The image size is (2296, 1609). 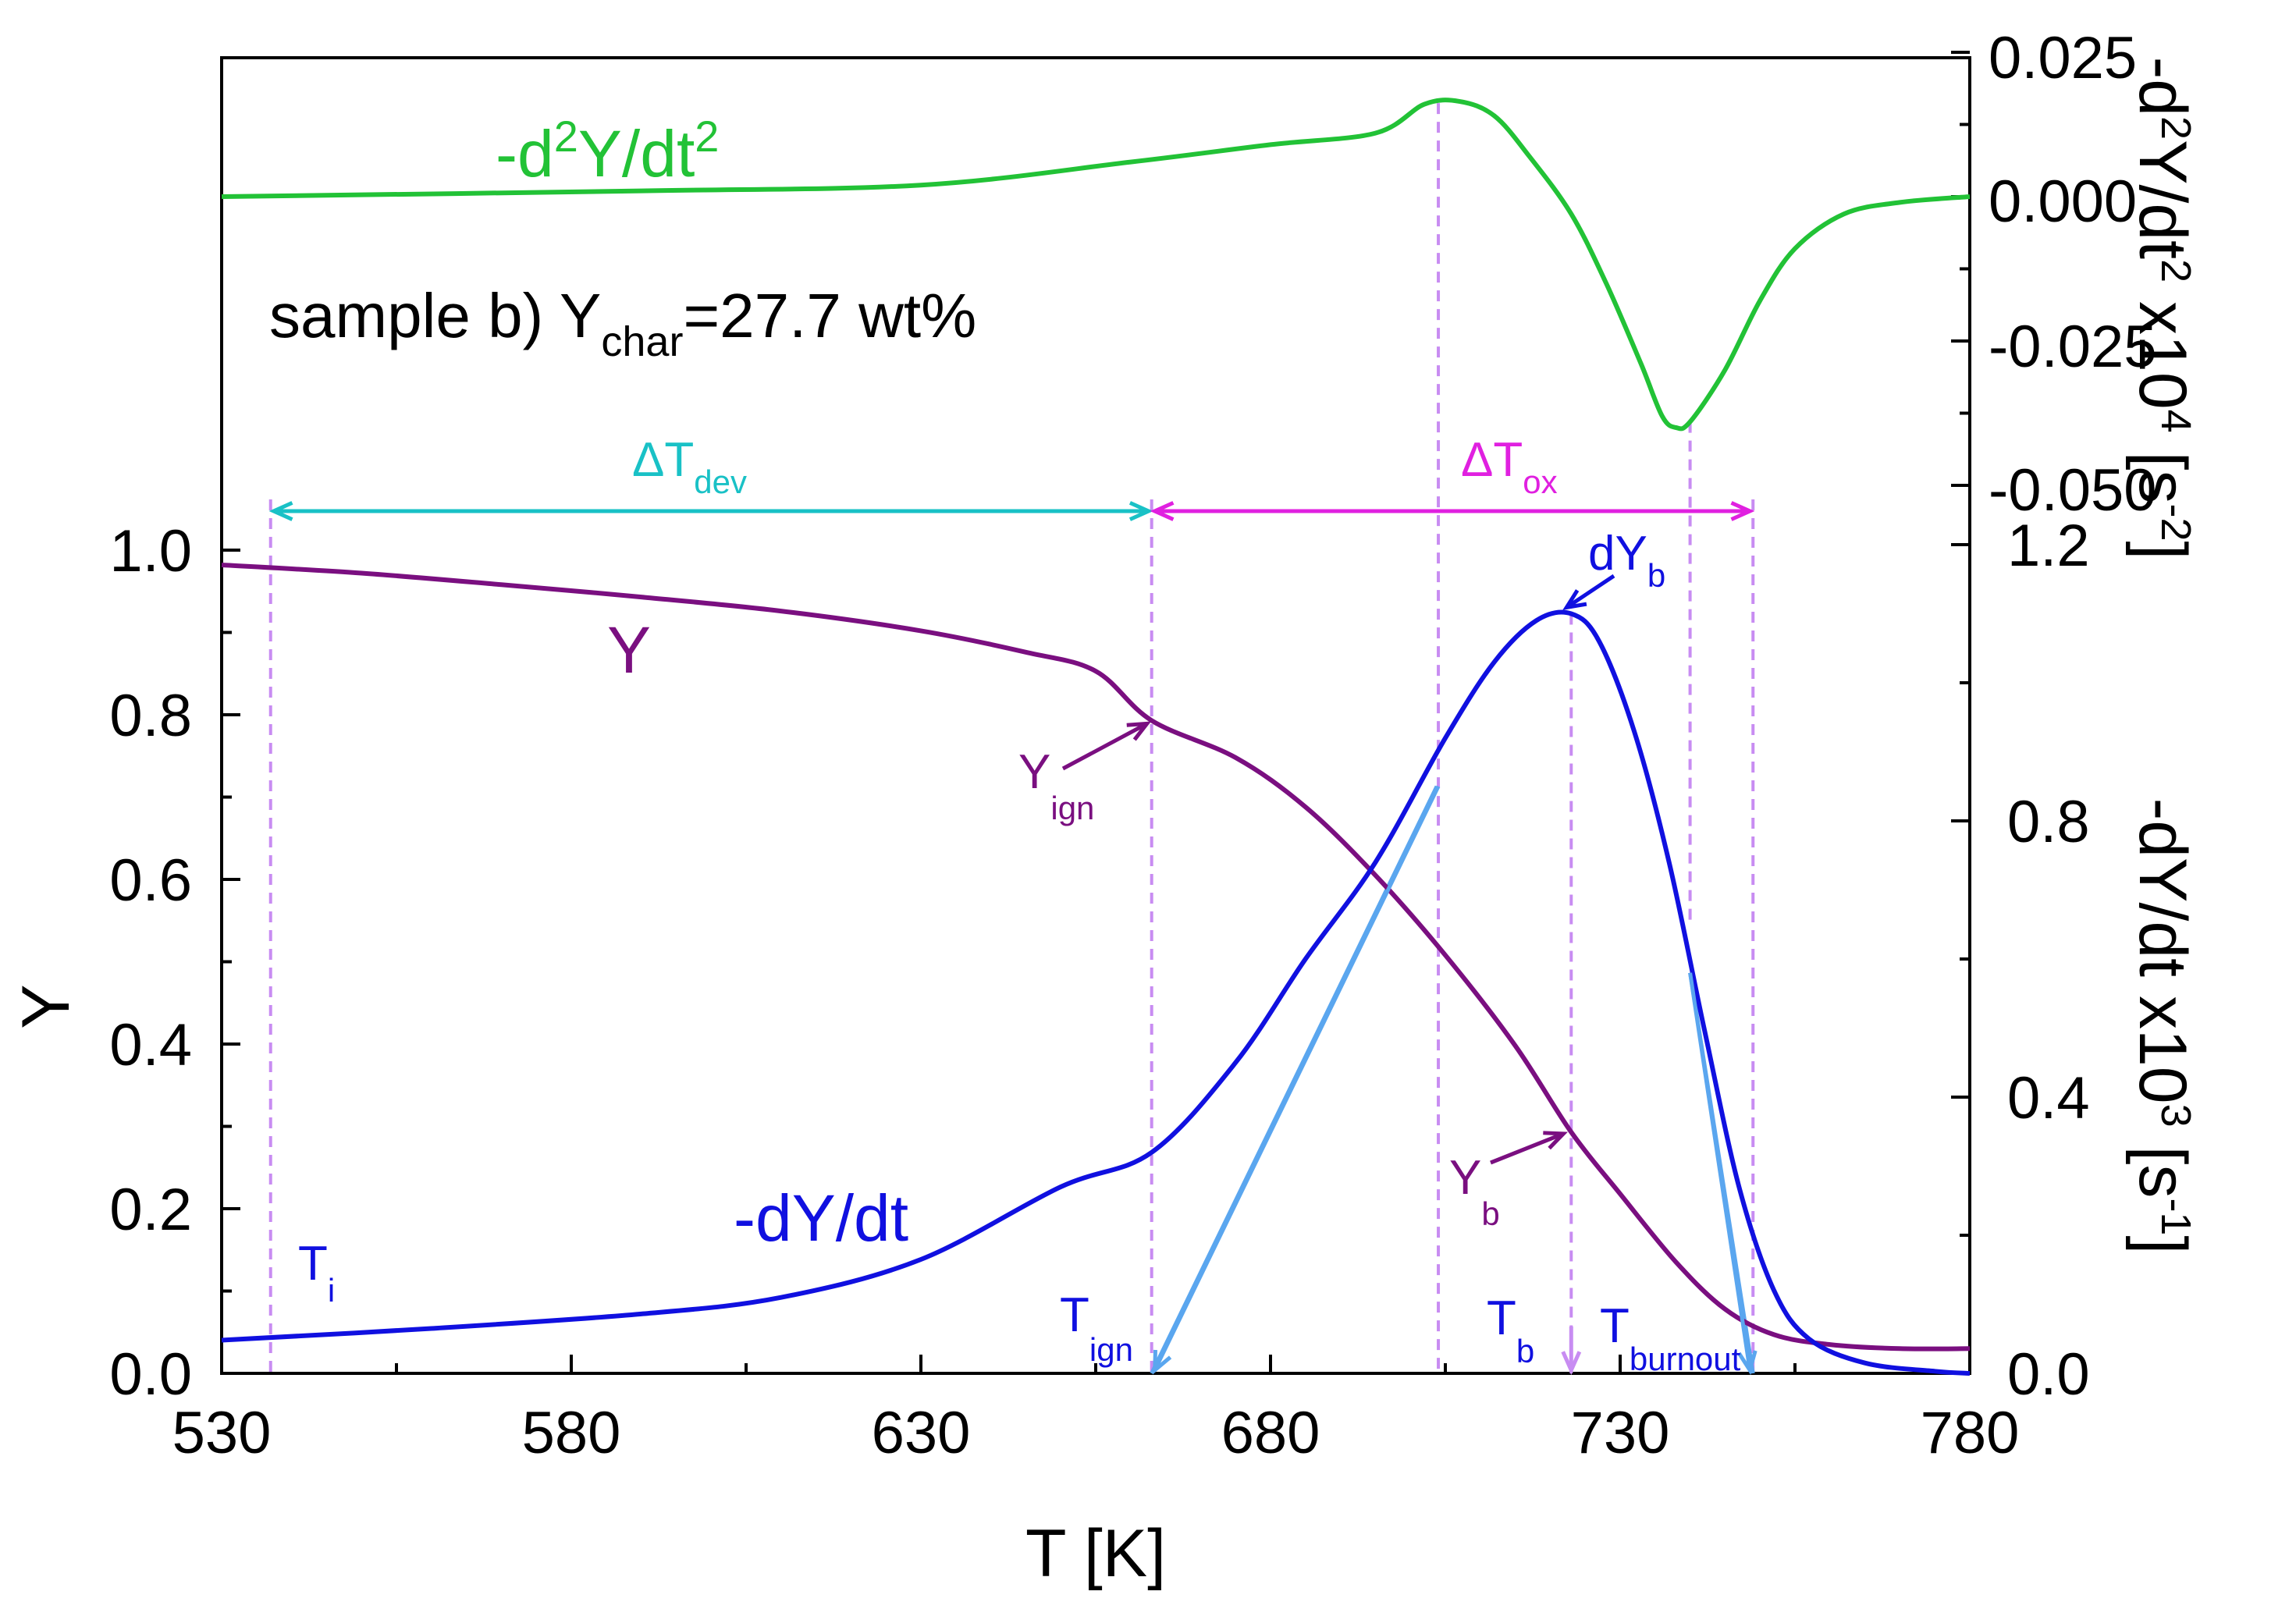 What do you see at coordinates (1475, 1192) in the screenshot?
I see `label-y-b: Yb` at bounding box center [1475, 1192].